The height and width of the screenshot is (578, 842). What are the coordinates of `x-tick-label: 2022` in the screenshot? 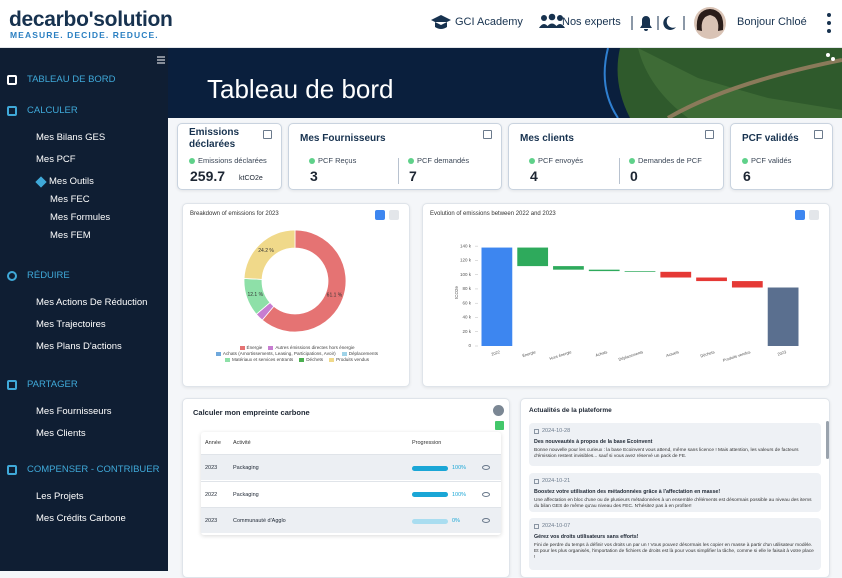 It's located at (496, 353).